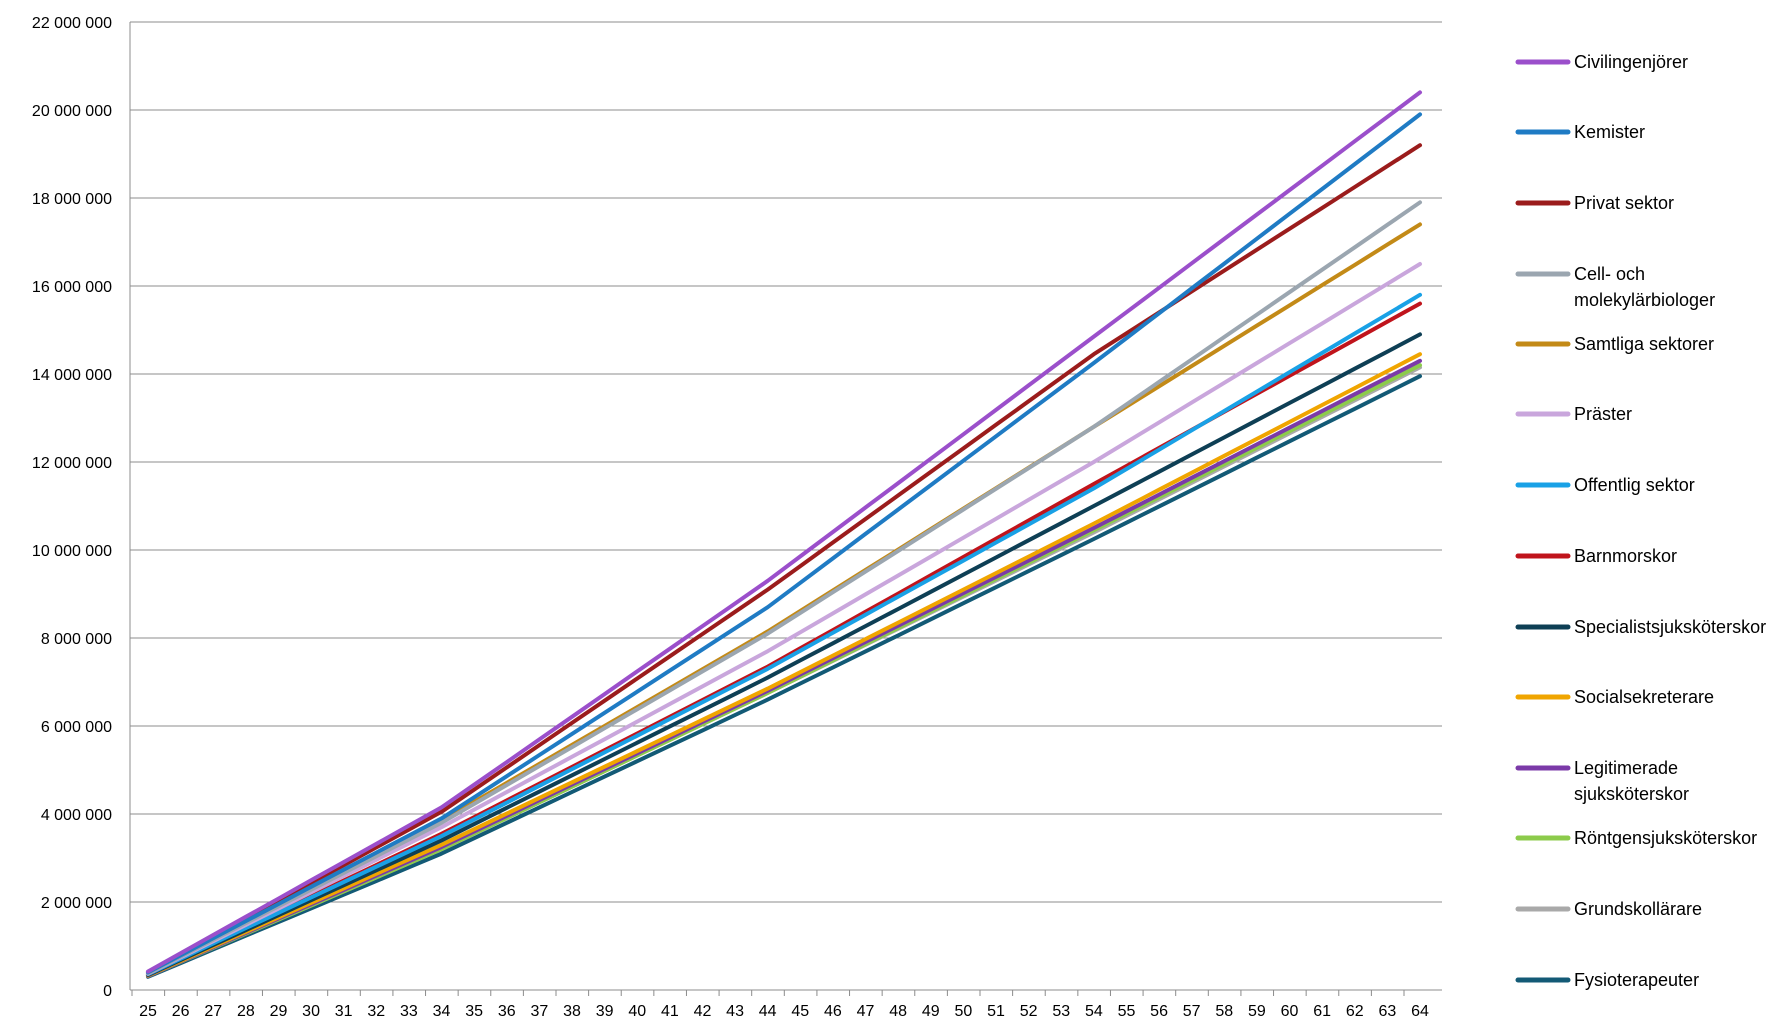 This screenshot has height=1028, width=1784. What do you see at coordinates (1626, 768) in the screenshot?
I see `legend-label: Legitimerade` at bounding box center [1626, 768].